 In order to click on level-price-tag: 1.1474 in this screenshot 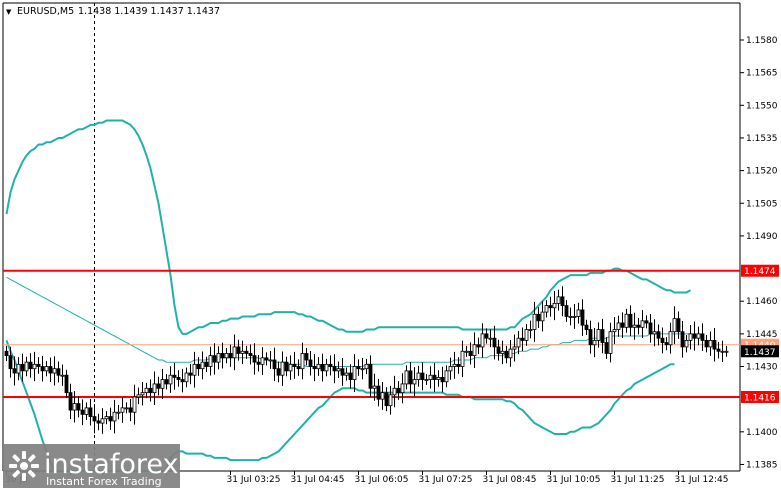, I will do `click(760, 272)`.